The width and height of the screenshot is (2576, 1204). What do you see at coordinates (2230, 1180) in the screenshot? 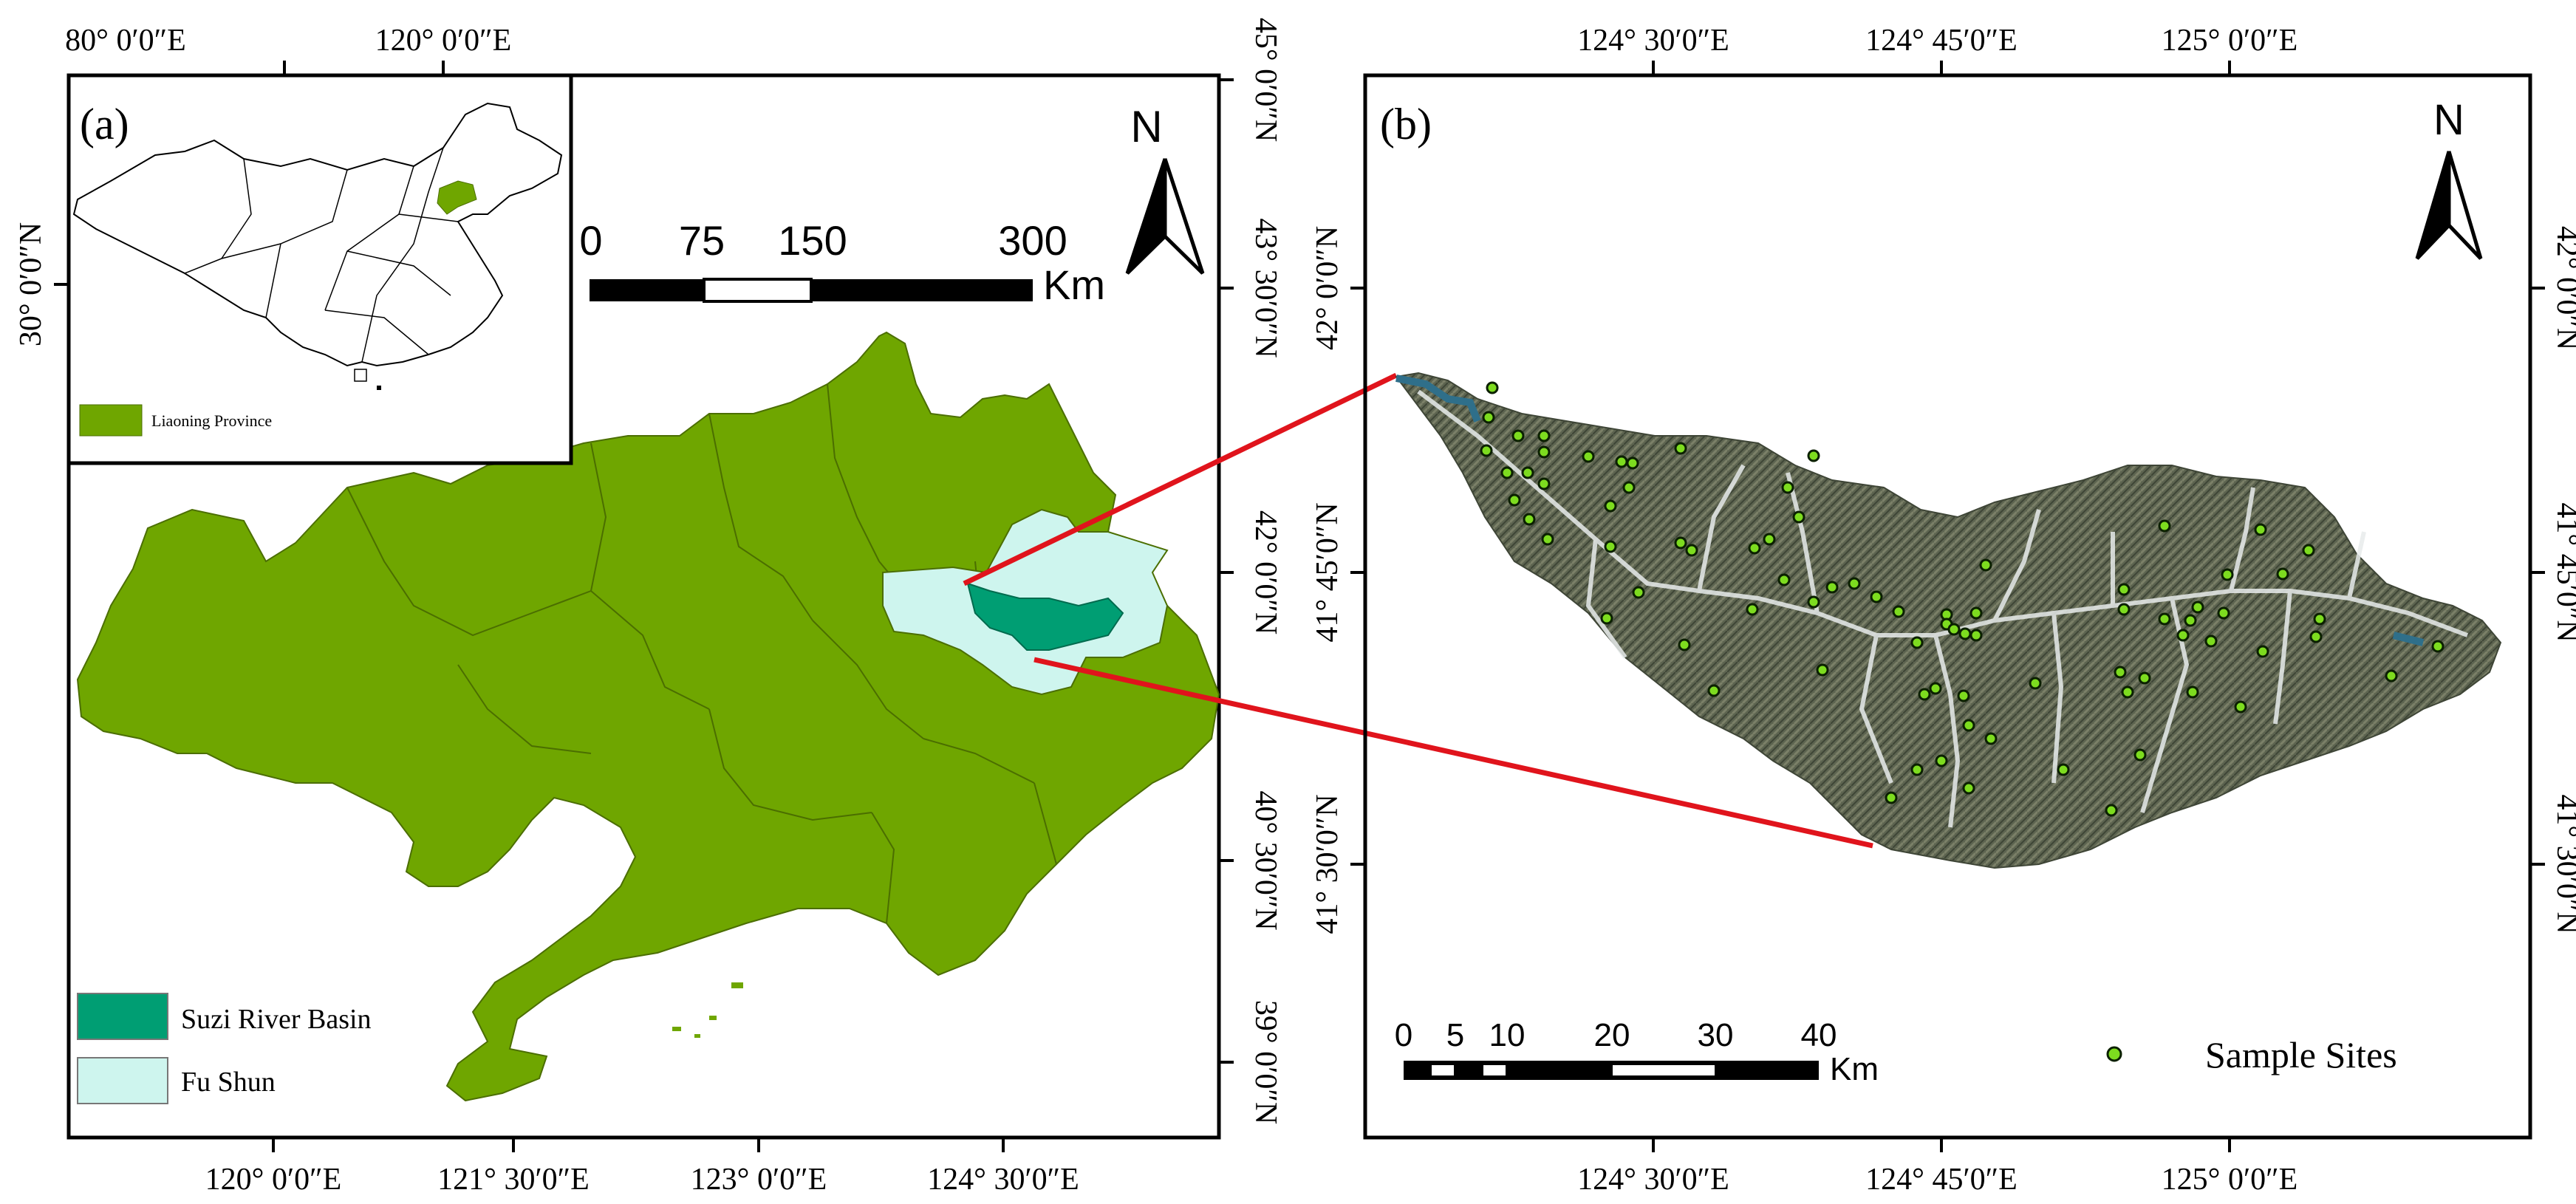
I see `b-bottom-tick-2: 125° 0′0″E` at bounding box center [2230, 1180].